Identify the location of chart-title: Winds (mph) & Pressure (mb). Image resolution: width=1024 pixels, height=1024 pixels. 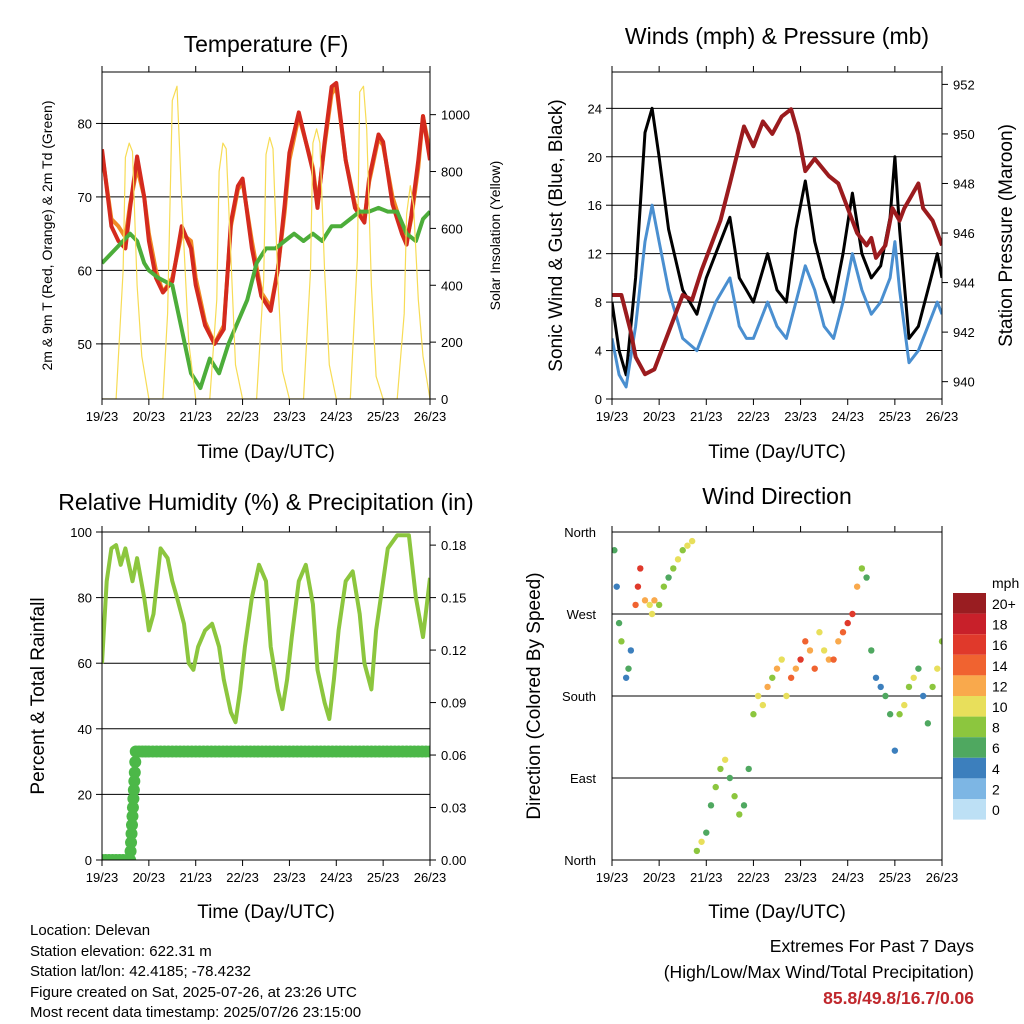
(777, 36).